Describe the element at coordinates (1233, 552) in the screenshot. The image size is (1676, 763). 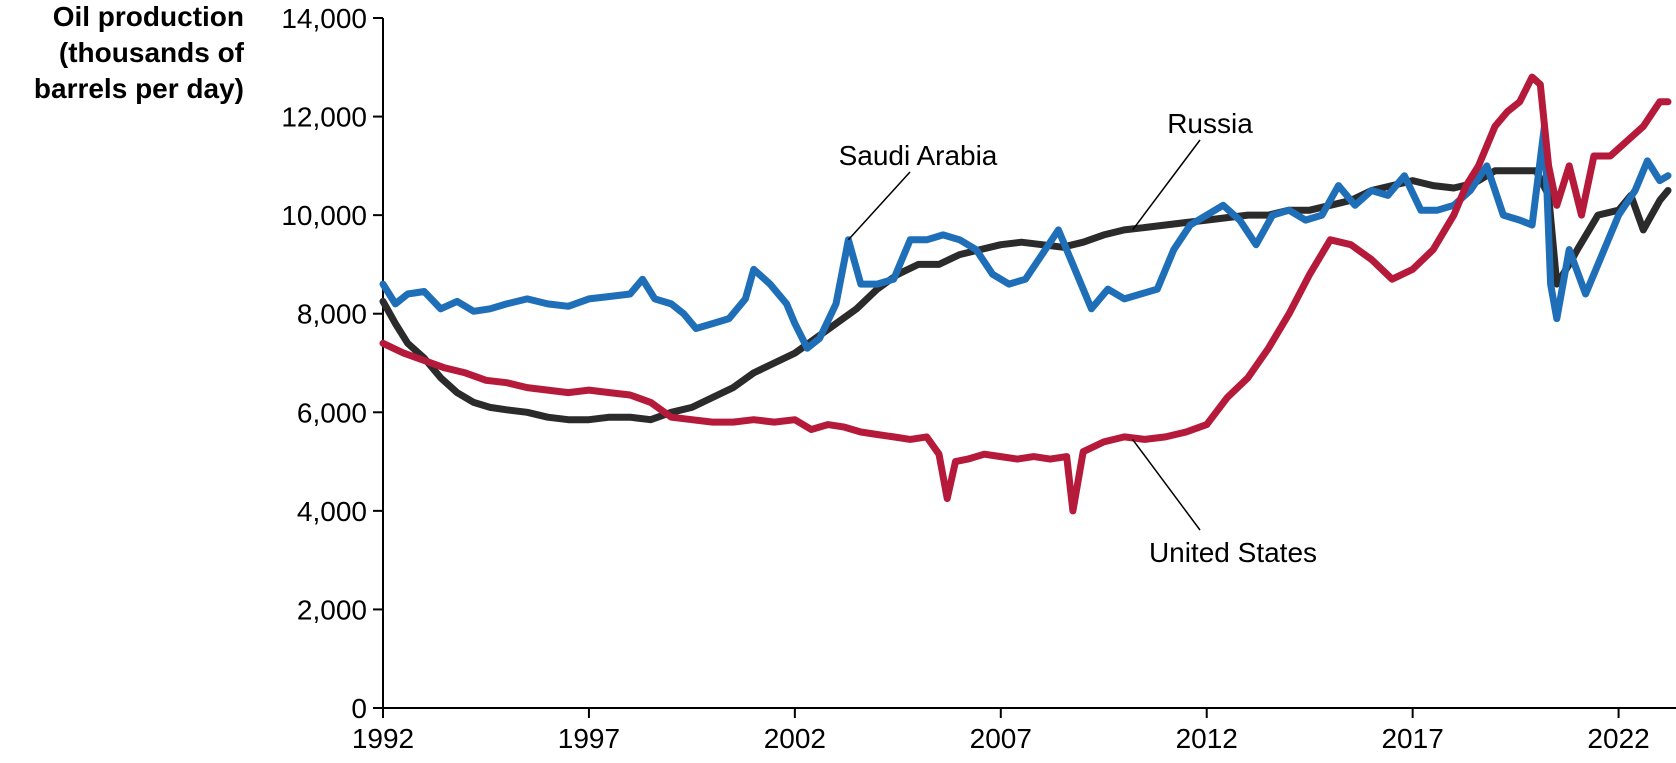
I see `series-label-united-states: United States` at that location.